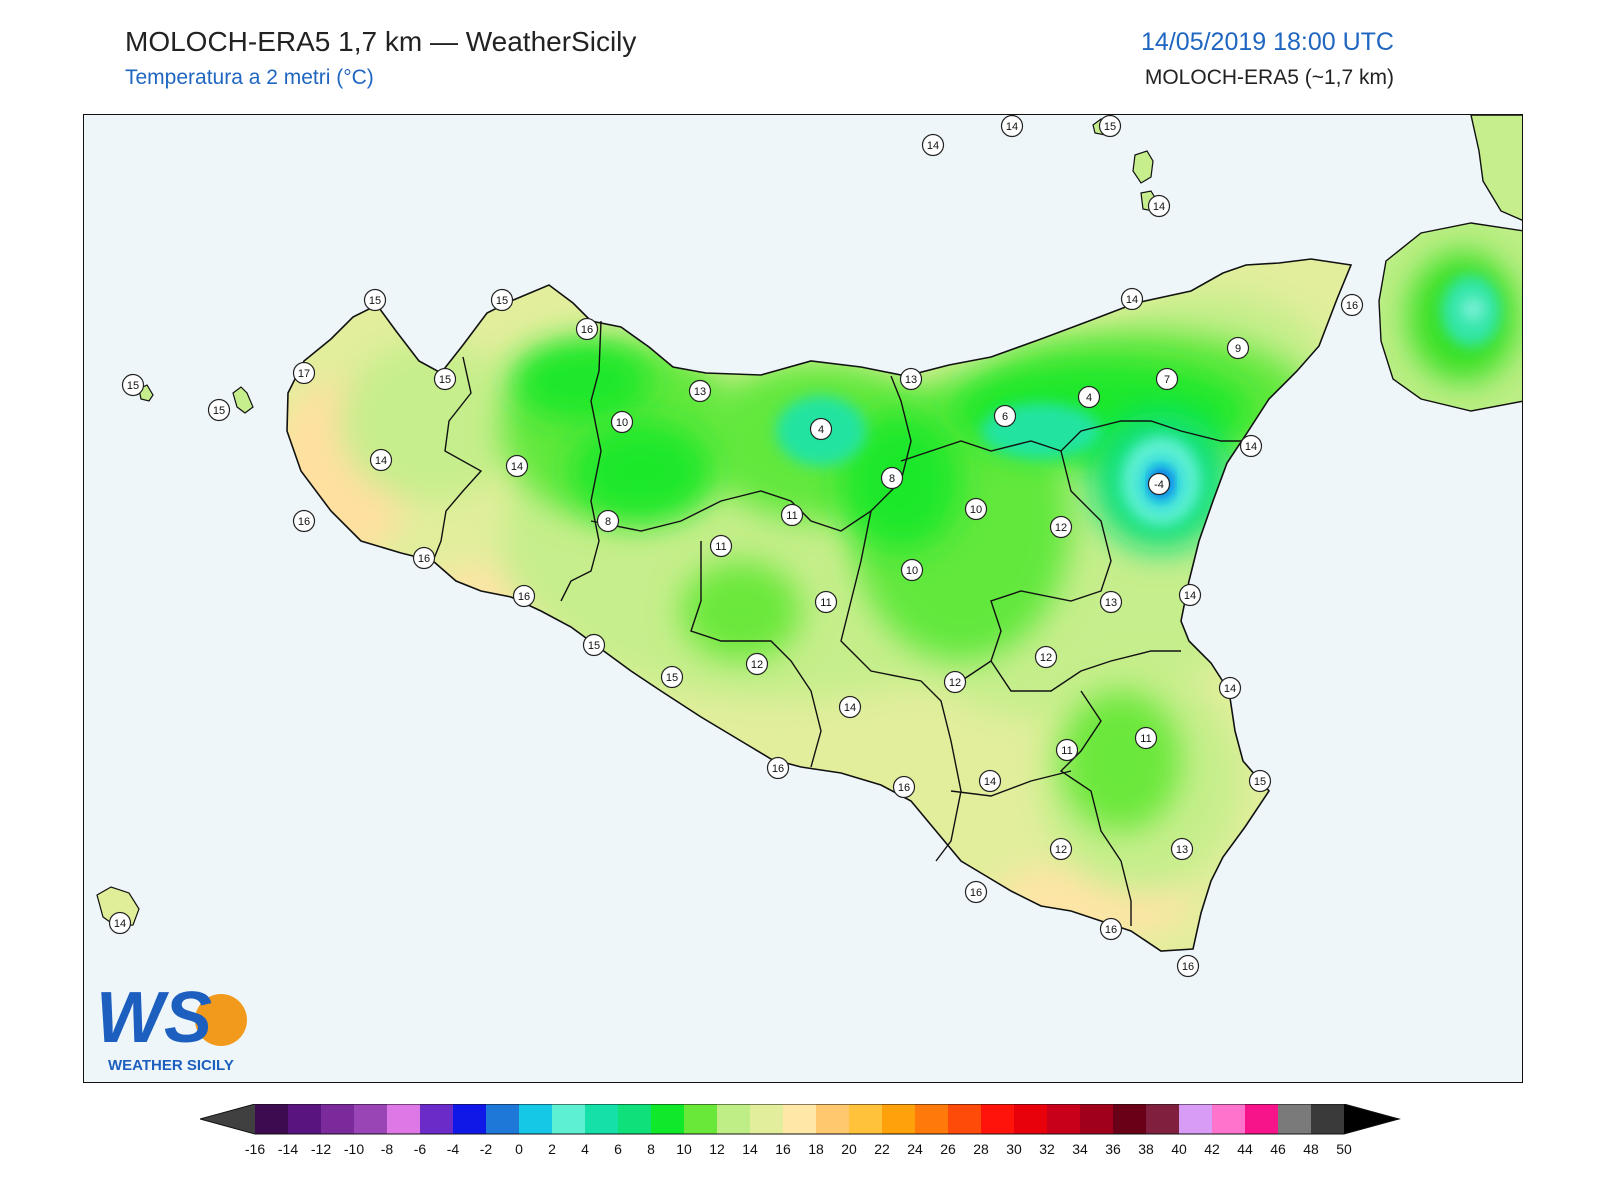  What do you see at coordinates (750, 1149) in the screenshot?
I see `colorbar-tick-label: 14` at bounding box center [750, 1149].